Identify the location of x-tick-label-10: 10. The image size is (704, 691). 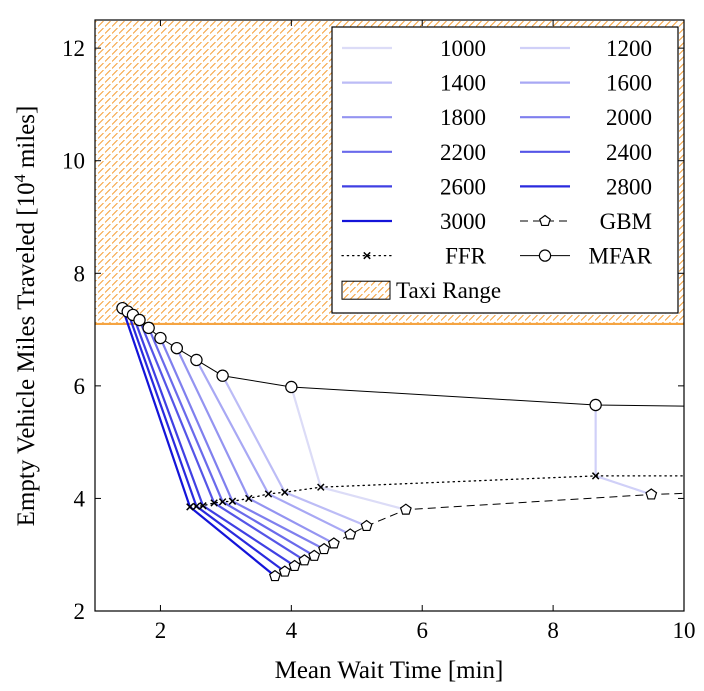
(684, 630).